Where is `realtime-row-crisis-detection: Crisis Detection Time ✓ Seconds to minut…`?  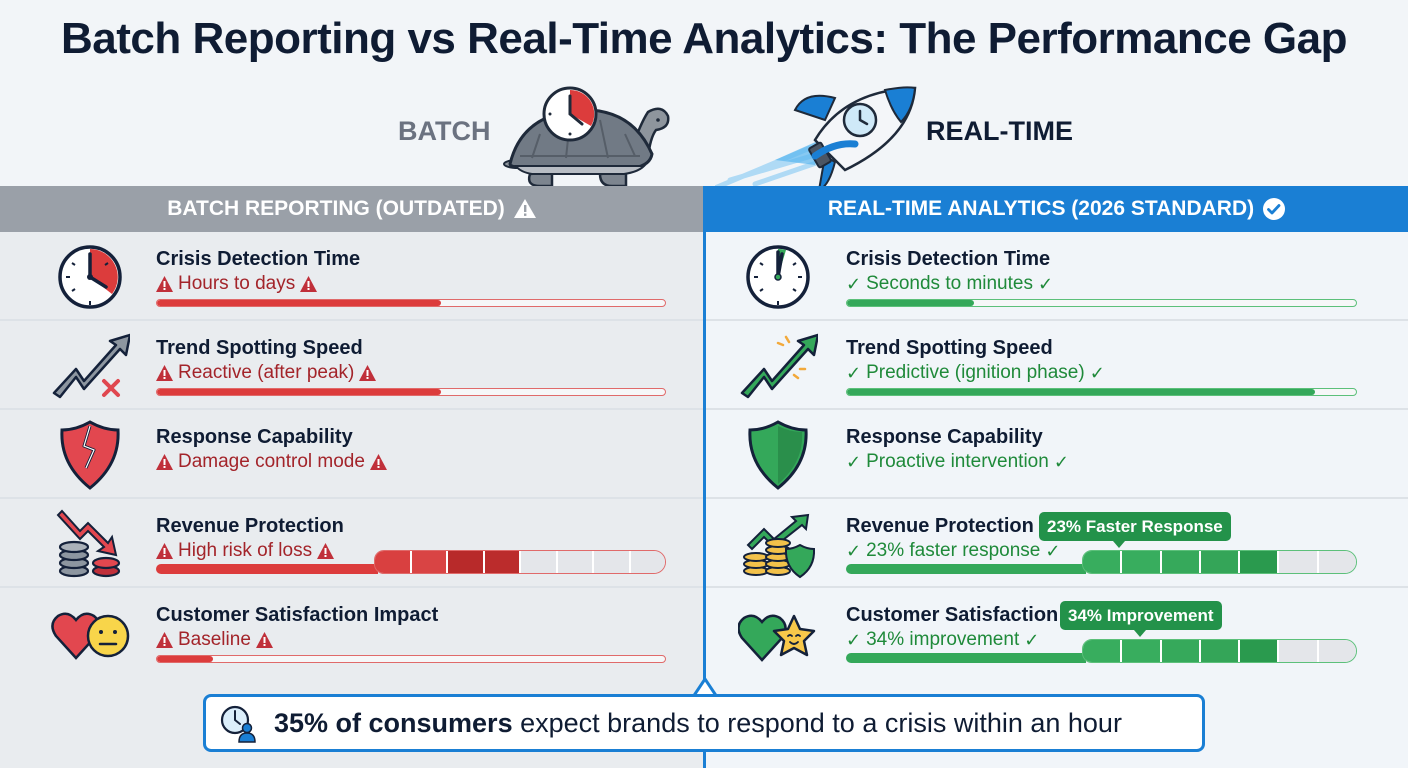 realtime-row-crisis-detection: Crisis Detection Time ✓ Seconds to minut… is located at coordinates (1057, 276).